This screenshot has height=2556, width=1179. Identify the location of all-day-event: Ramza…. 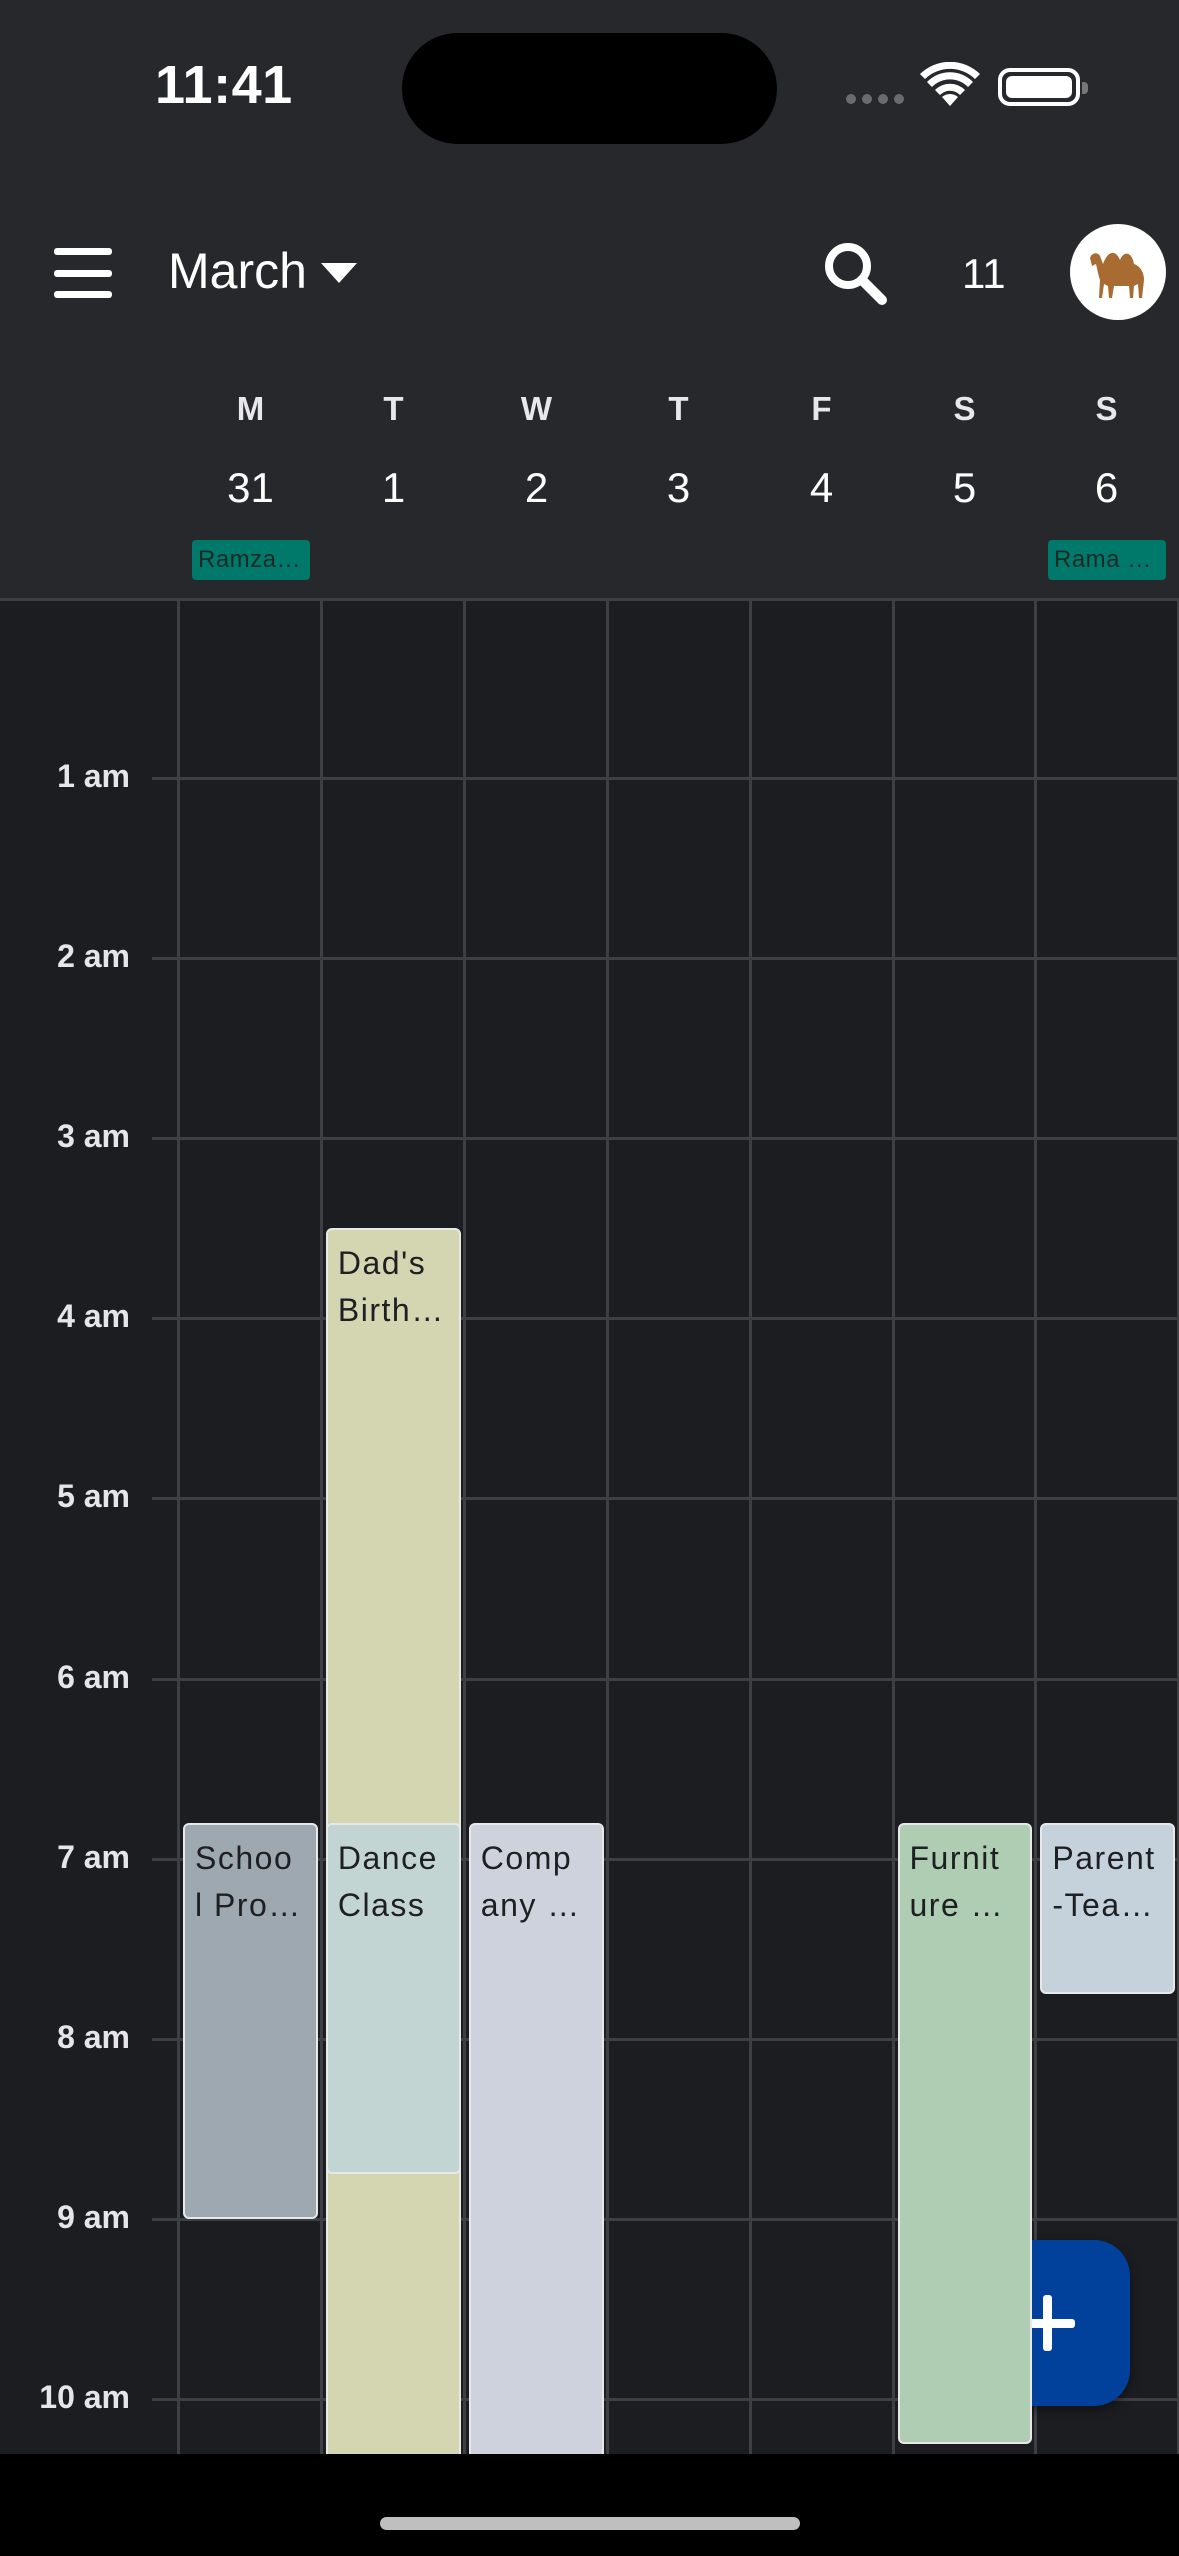
(251, 560).